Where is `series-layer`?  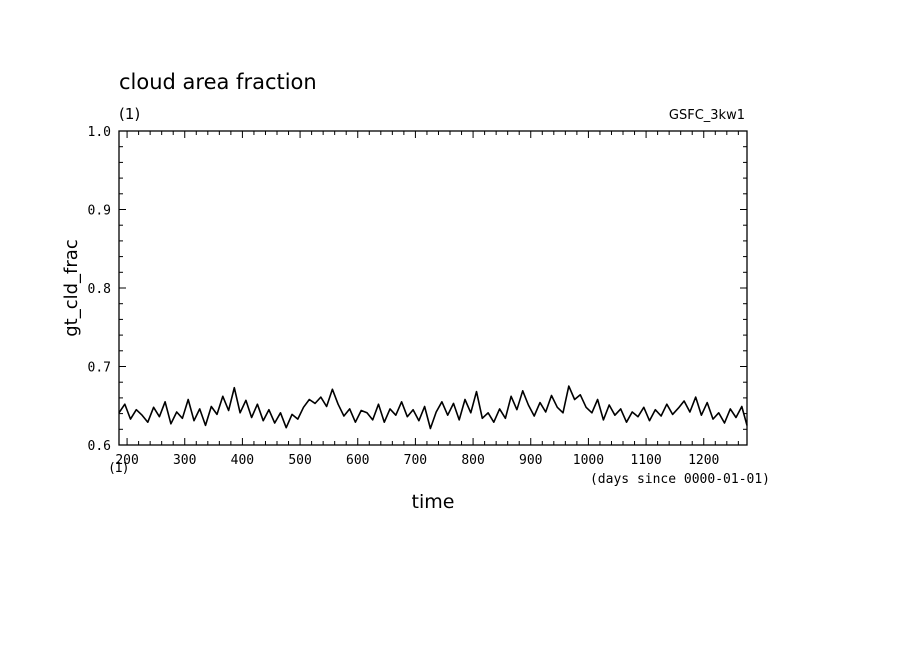 series-layer is located at coordinates (433, 407).